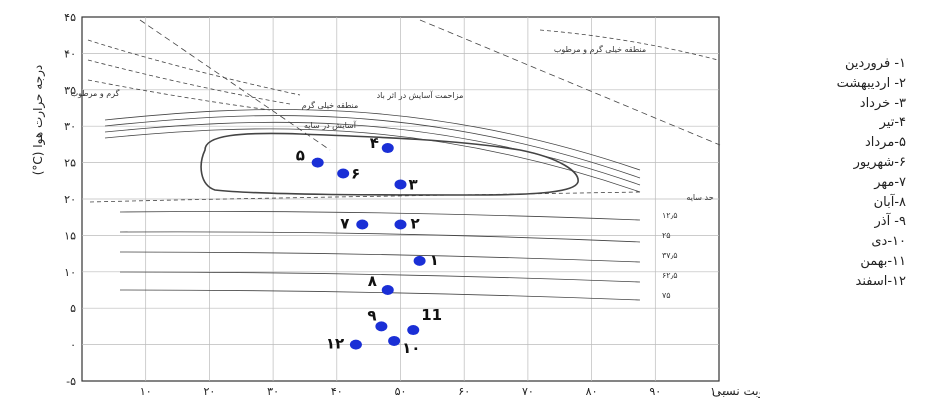  I want to click on x-tick-label: ۴۰, so click(337, 391).